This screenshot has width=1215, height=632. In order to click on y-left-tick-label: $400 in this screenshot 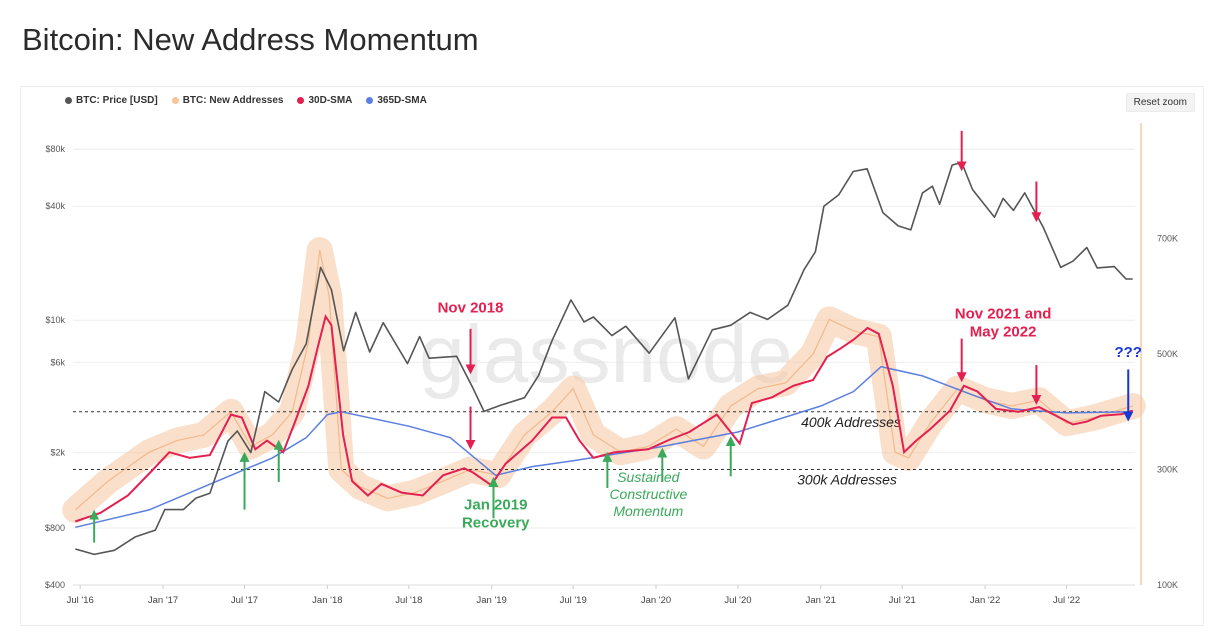, I will do `click(55, 585)`.